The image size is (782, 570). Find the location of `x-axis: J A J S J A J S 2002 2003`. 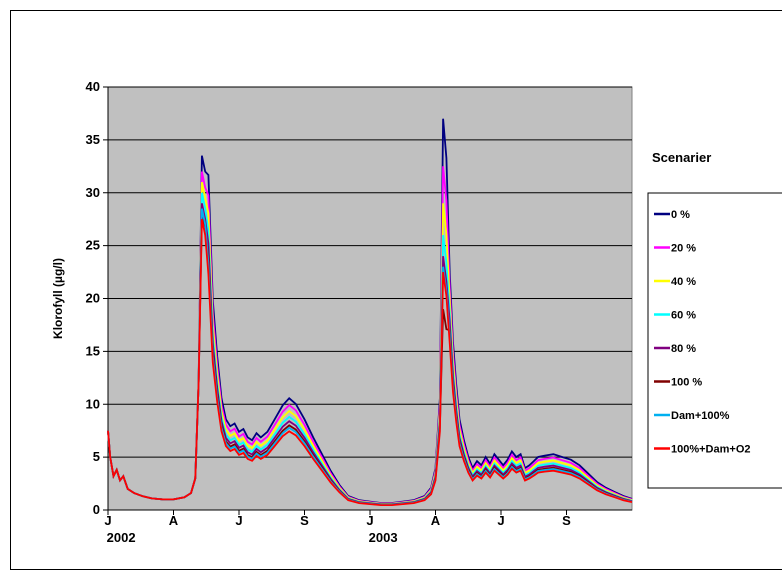

x-axis: J A J S J A J S 2002 2003 is located at coordinates (368, 527).